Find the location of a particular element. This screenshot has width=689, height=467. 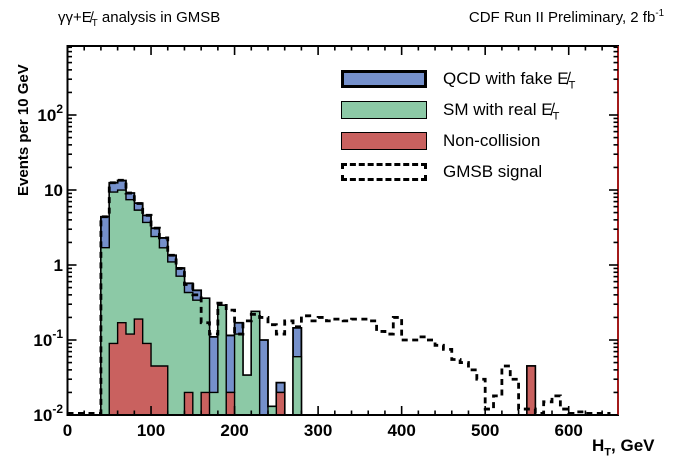

legend-label-sm: SM with real E̸T is located at coordinates (501, 110).